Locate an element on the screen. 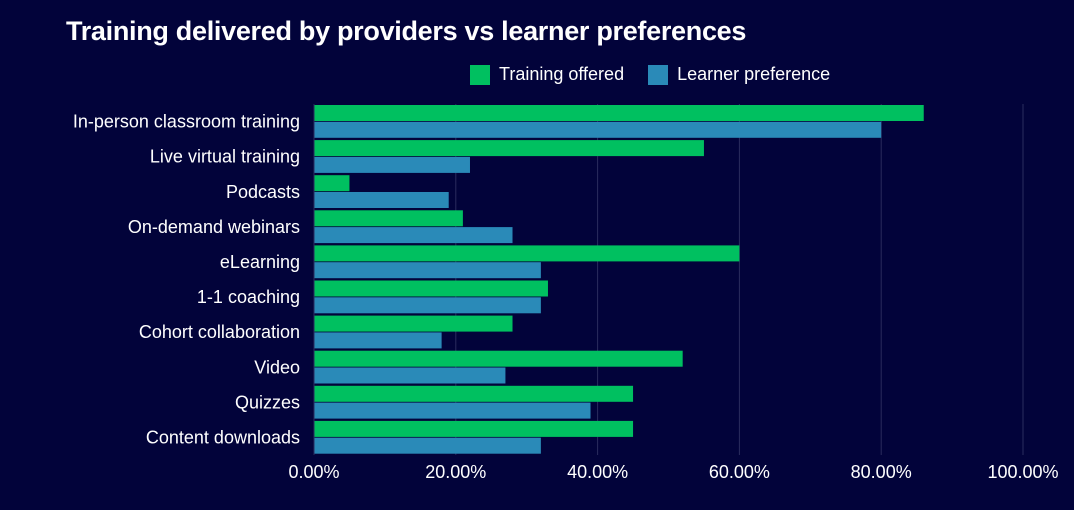  x-tick-label: 20.00% is located at coordinates (455, 472).